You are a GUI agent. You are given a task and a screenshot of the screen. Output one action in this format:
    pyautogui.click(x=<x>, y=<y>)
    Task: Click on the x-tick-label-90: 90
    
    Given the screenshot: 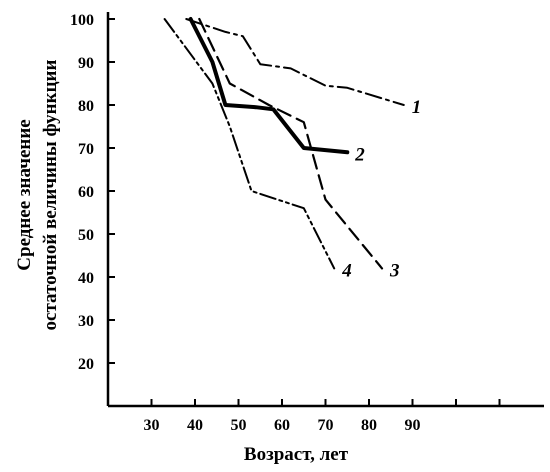 What is the action you would take?
    pyautogui.click(x=413, y=425)
    